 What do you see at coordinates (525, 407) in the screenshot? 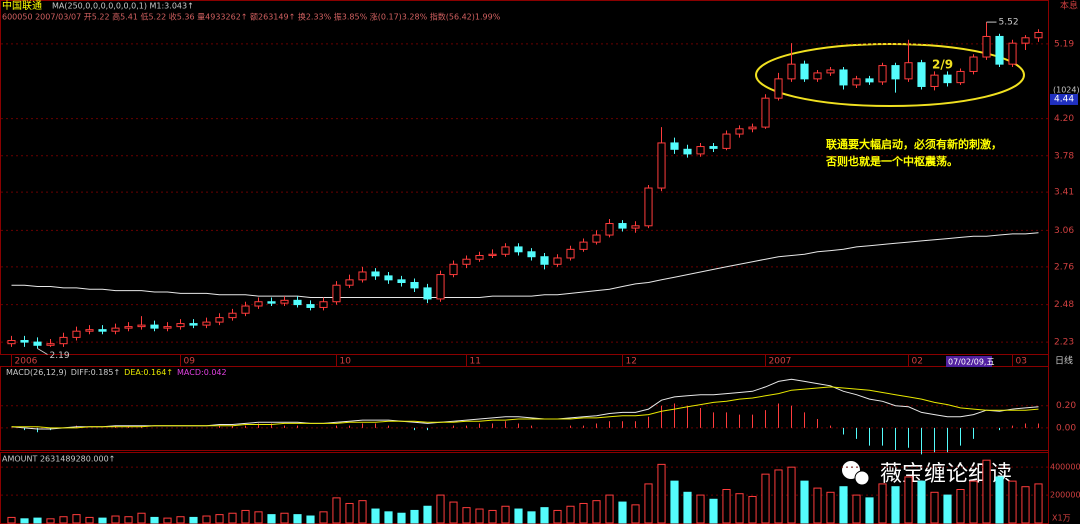
I see `dea-line` at bounding box center [525, 407].